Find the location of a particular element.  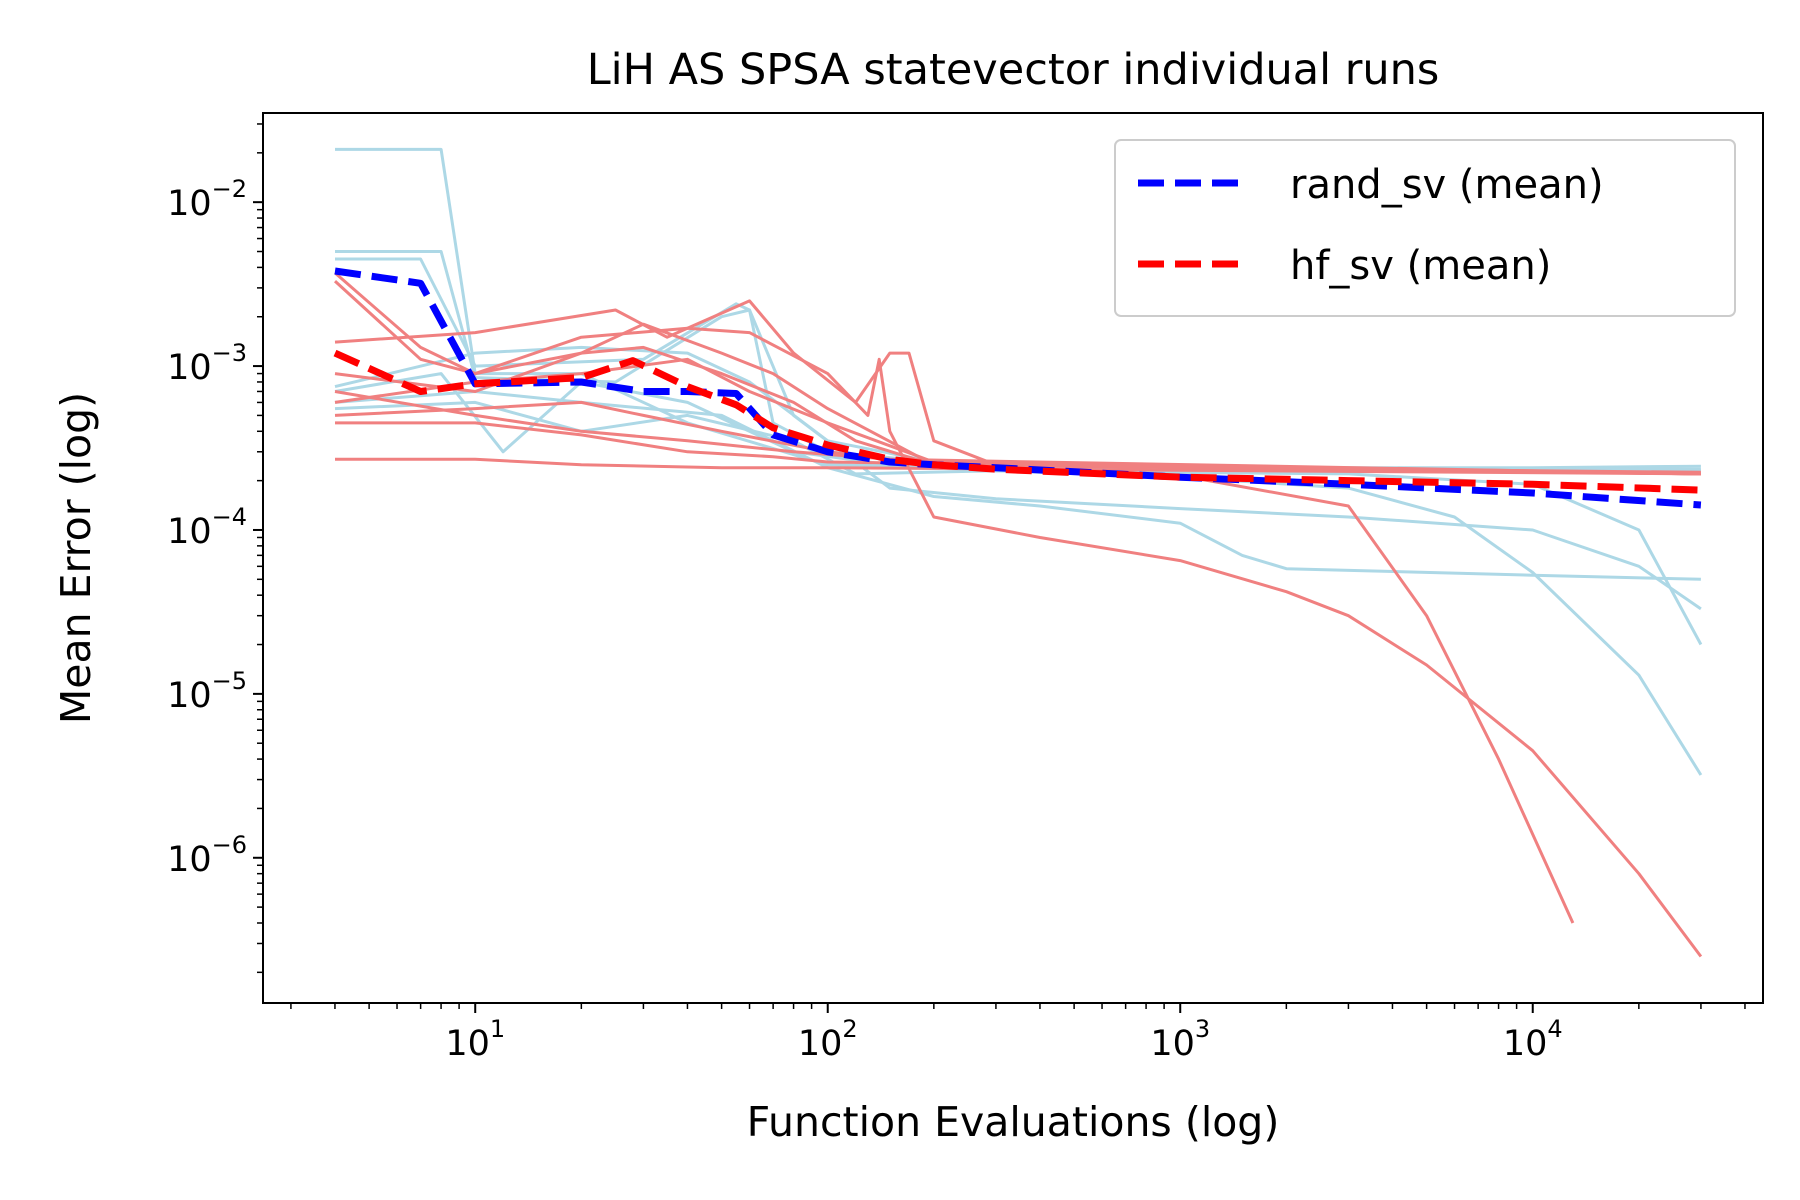

y-axis-label: Mean Error (log) is located at coordinates (76, 558).